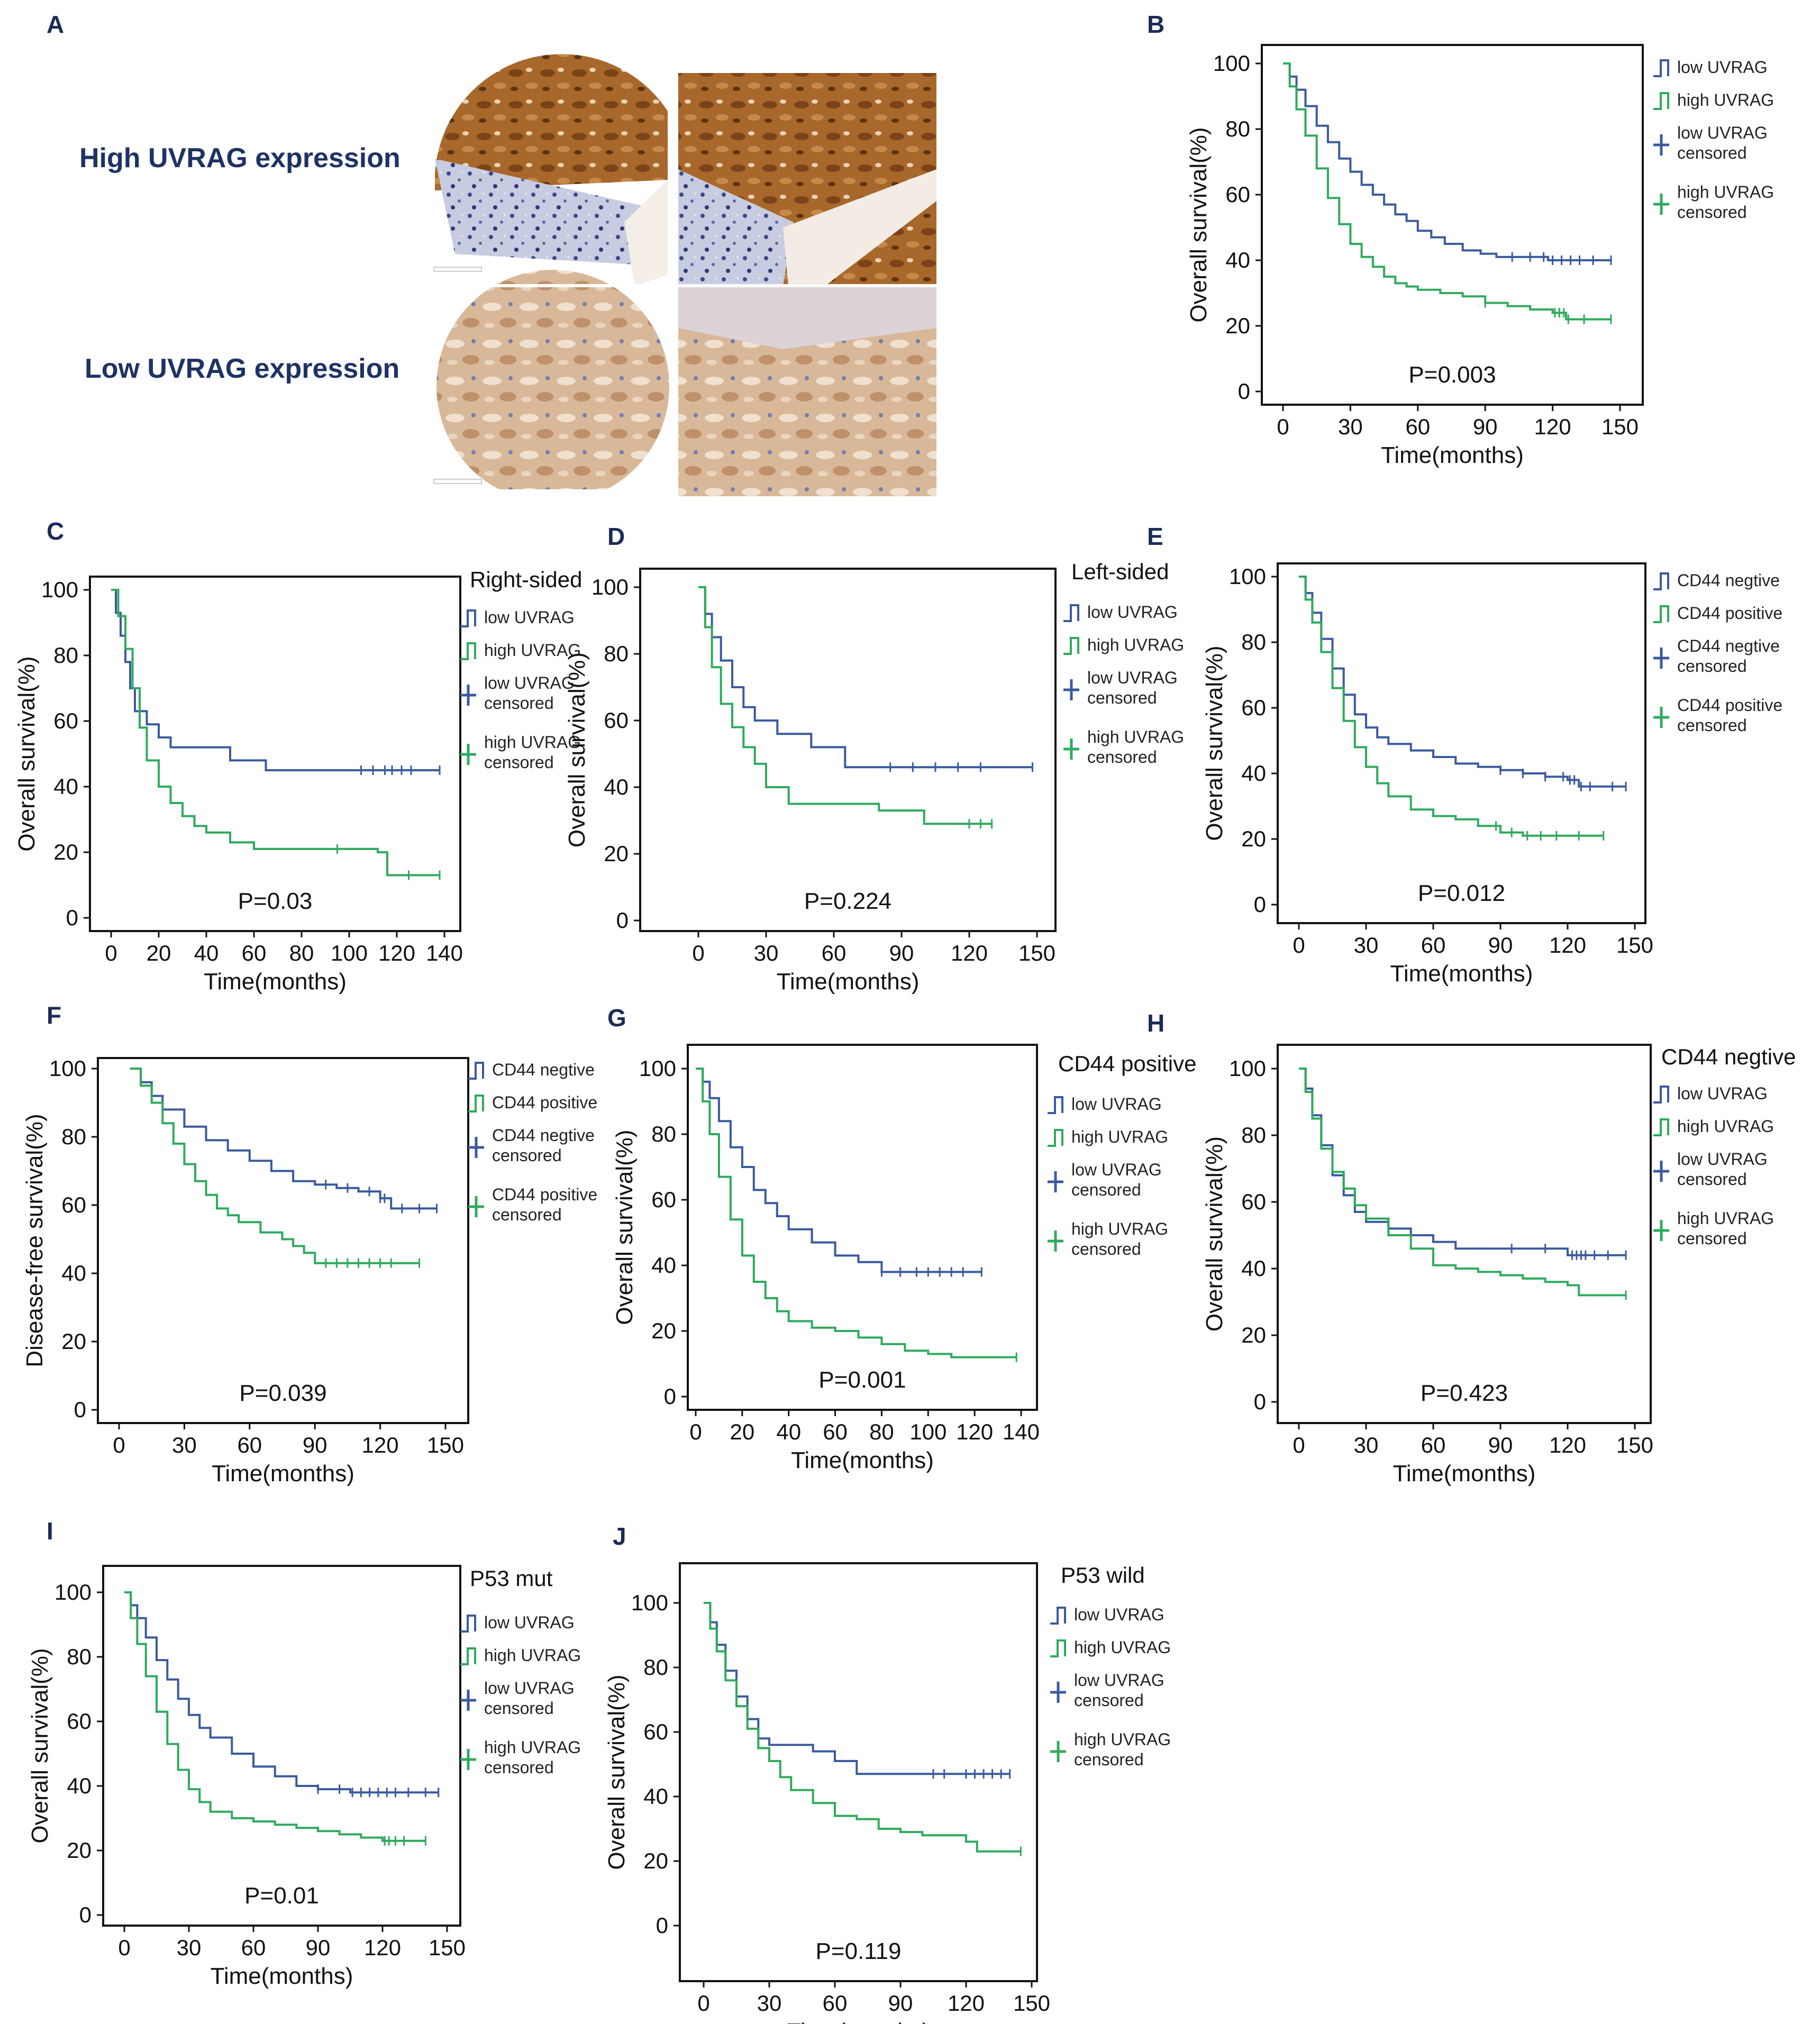  Describe the element at coordinates (54, 1015) in the screenshot. I see `panel-label-f: F` at that location.